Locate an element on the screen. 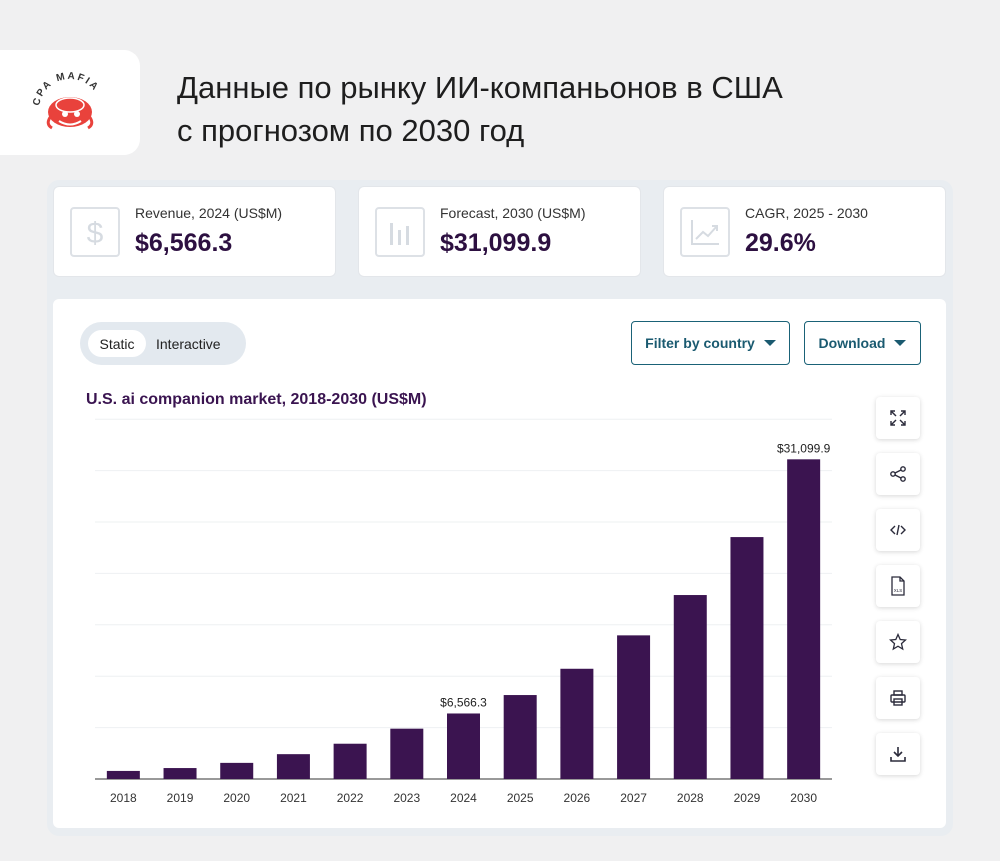 This screenshot has width=1000, height=861. embed-code-icon is located at coordinates (898, 530).